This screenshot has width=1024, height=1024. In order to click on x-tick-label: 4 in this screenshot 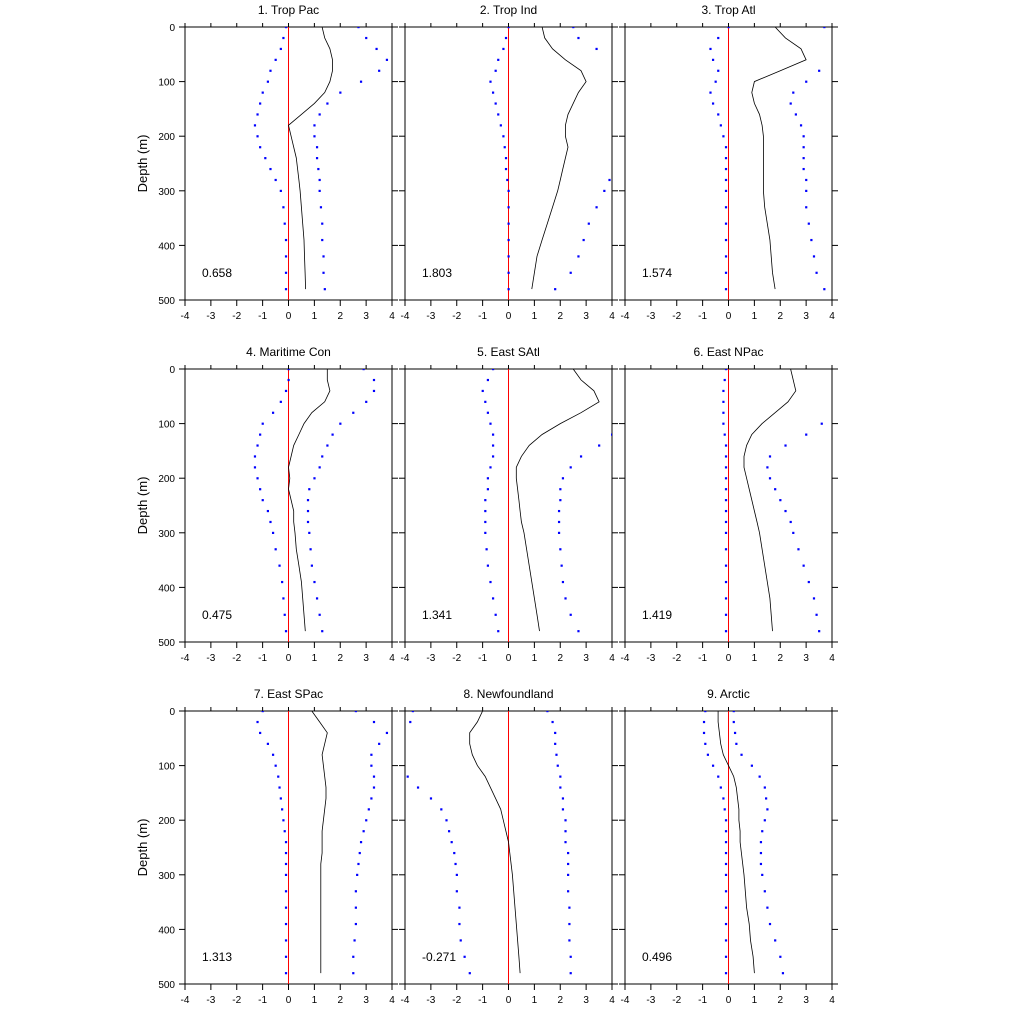, I will do `click(612, 1000)`.